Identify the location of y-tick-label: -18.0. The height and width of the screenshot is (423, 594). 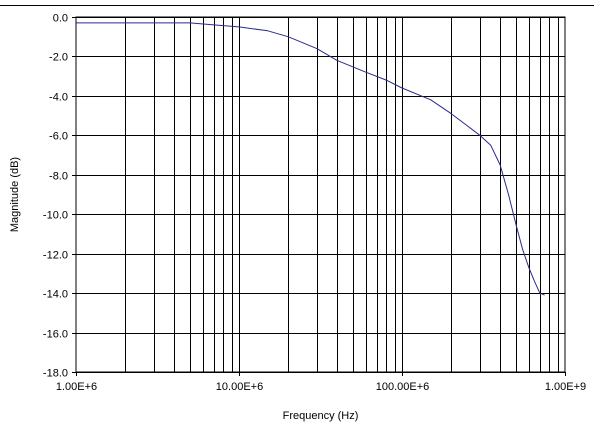
(55, 374).